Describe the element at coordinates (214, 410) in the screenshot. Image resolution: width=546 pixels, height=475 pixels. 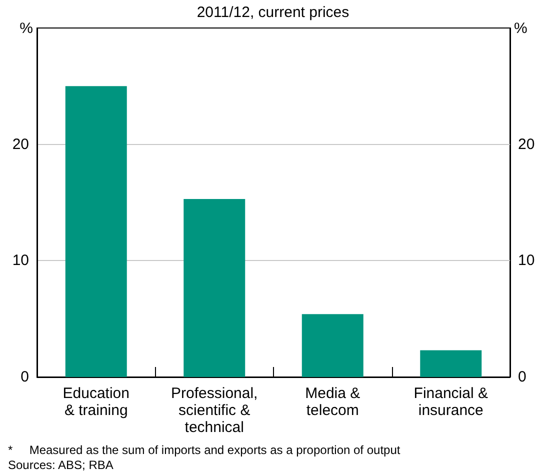
I see `x-tick-label: Professional, scientific & technical` at that location.